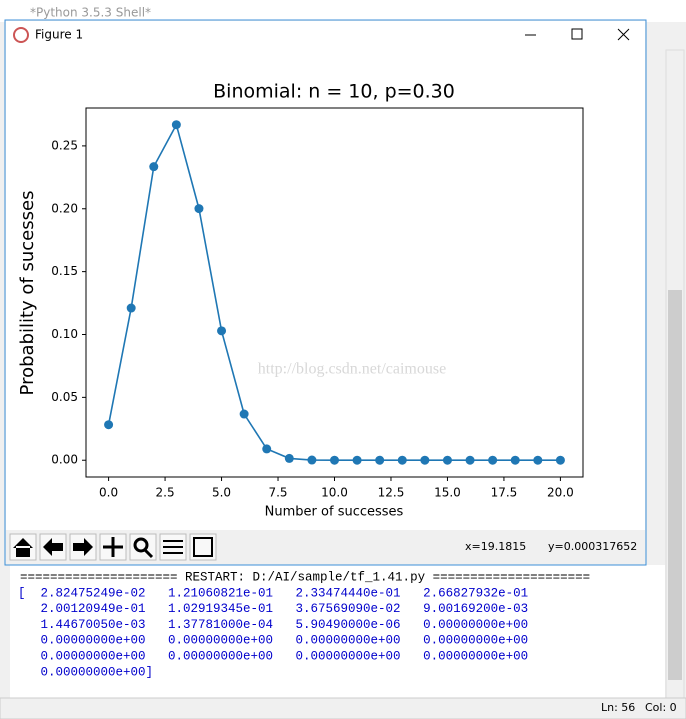 This screenshot has height=719, width=686. Describe the element at coordinates (592, 546) in the screenshot. I see `cursor-y: y=0.000317652` at that location.